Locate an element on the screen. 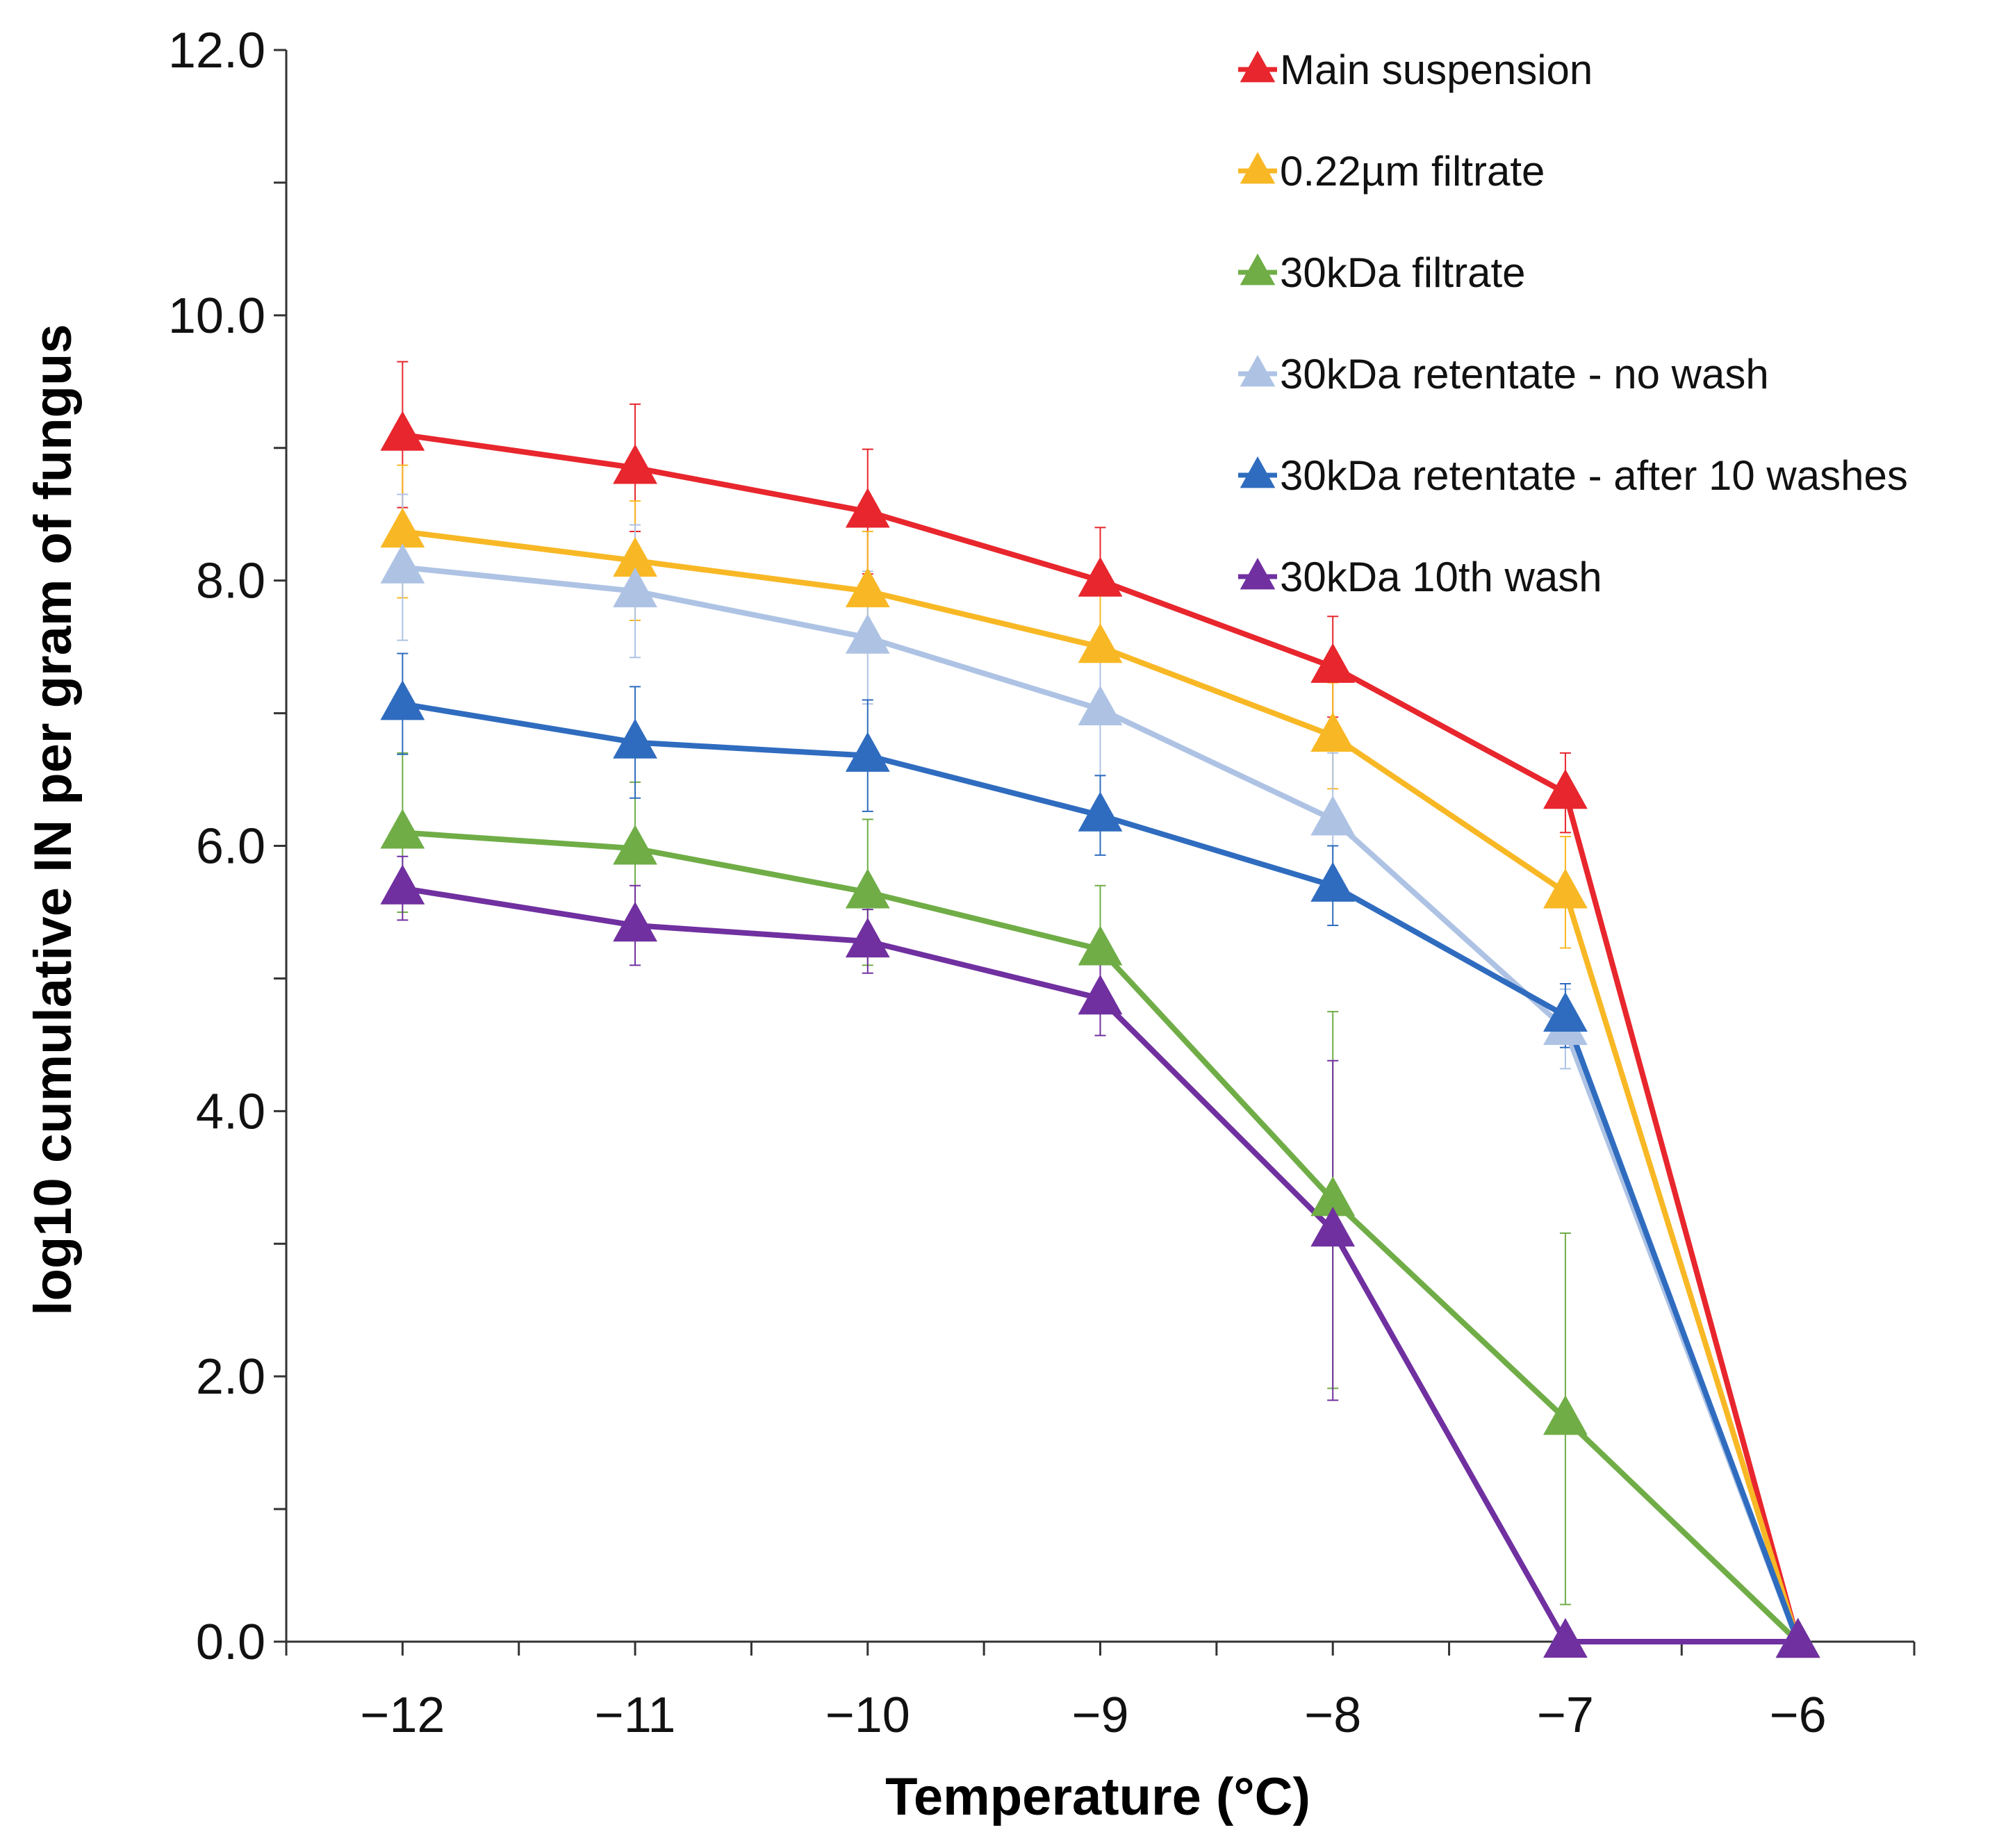  x-tick-label: −12 is located at coordinates (402, 1715).